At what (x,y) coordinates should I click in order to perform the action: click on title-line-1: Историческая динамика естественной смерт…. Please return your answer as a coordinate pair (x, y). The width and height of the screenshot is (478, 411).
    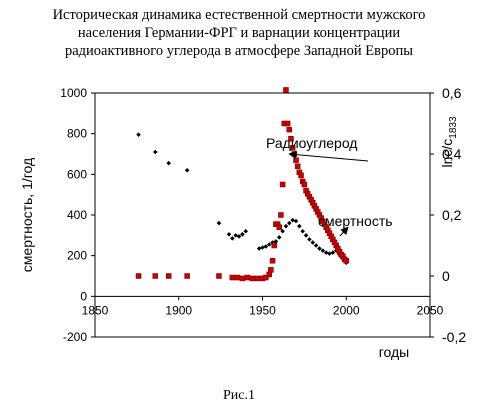
    Looking at the image, I should click on (239, 15).